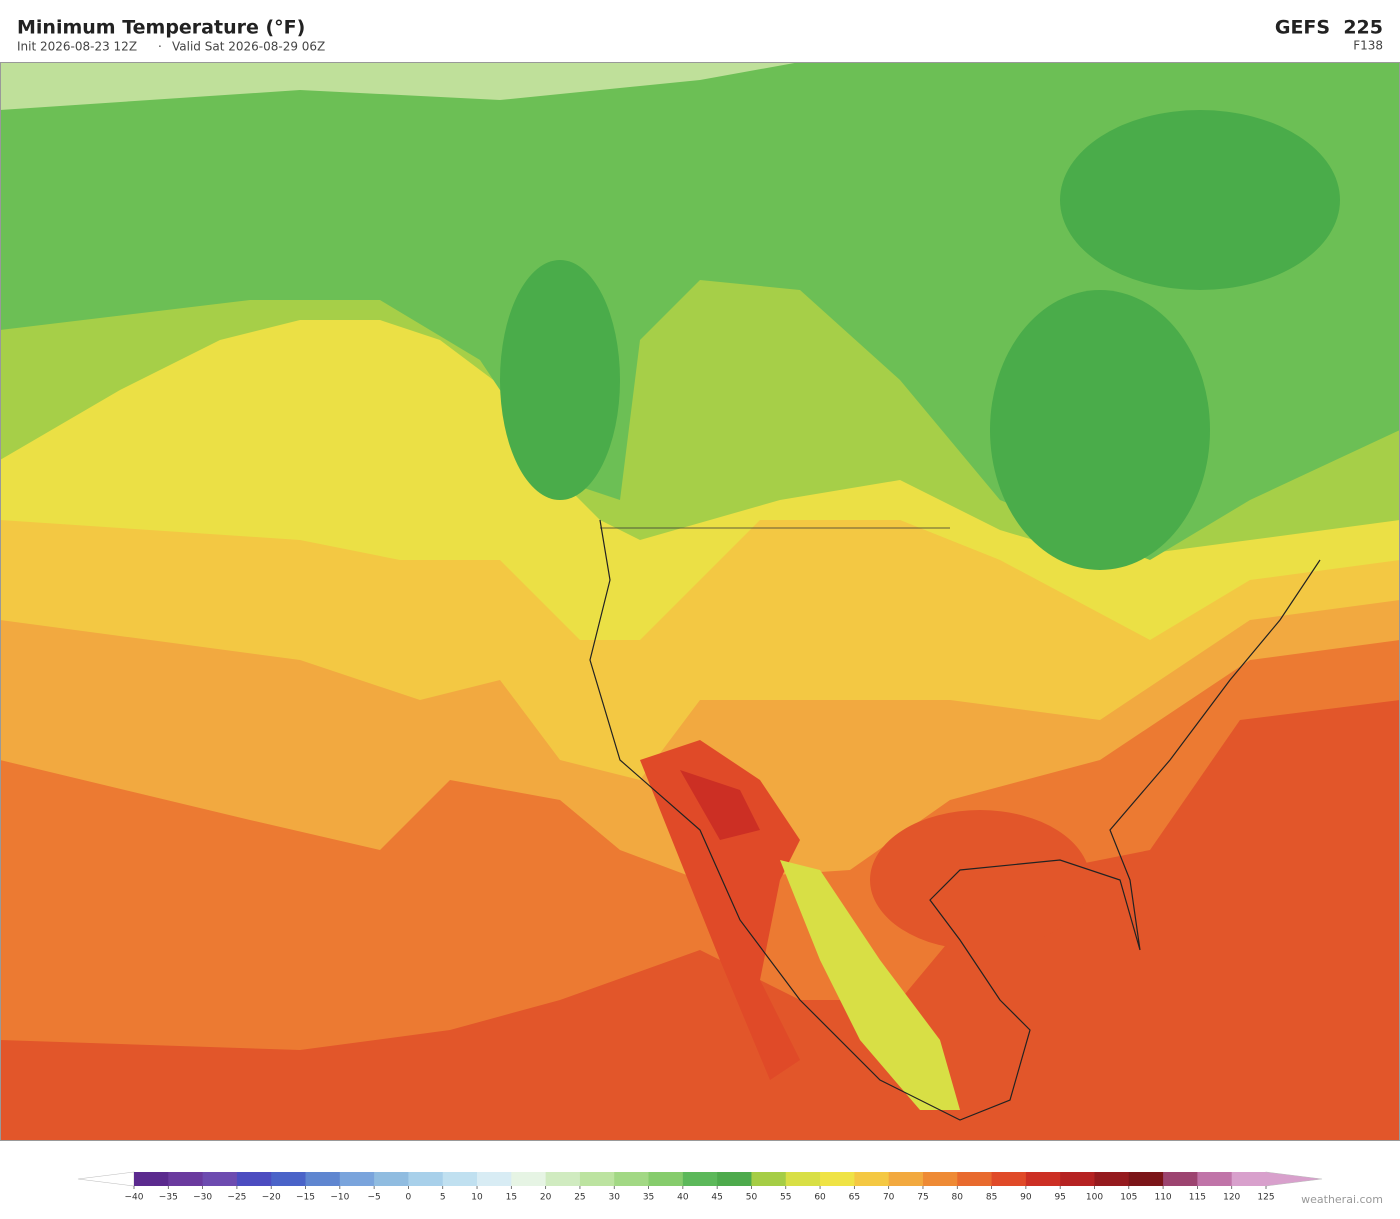  Describe the element at coordinates (202, 1198) in the screenshot. I see `colorbar-tick-label: −30` at that location.